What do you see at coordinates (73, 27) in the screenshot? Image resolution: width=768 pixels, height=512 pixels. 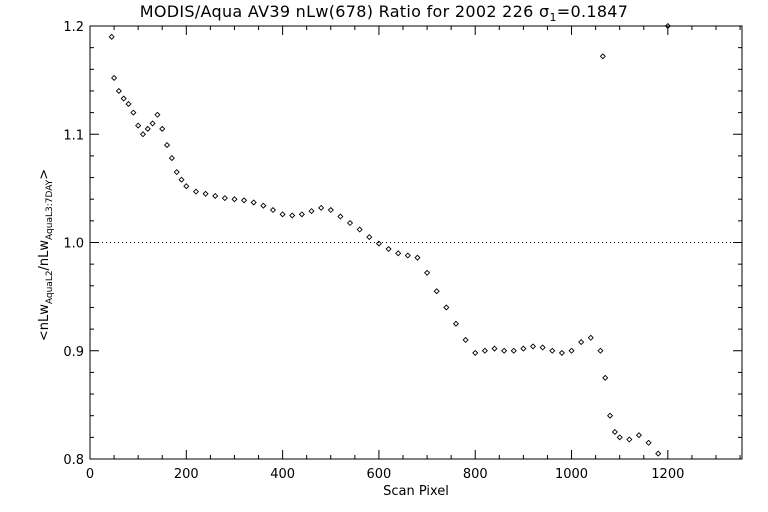 I see `y-tick-label: 1.2` at bounding box center [73, 27].